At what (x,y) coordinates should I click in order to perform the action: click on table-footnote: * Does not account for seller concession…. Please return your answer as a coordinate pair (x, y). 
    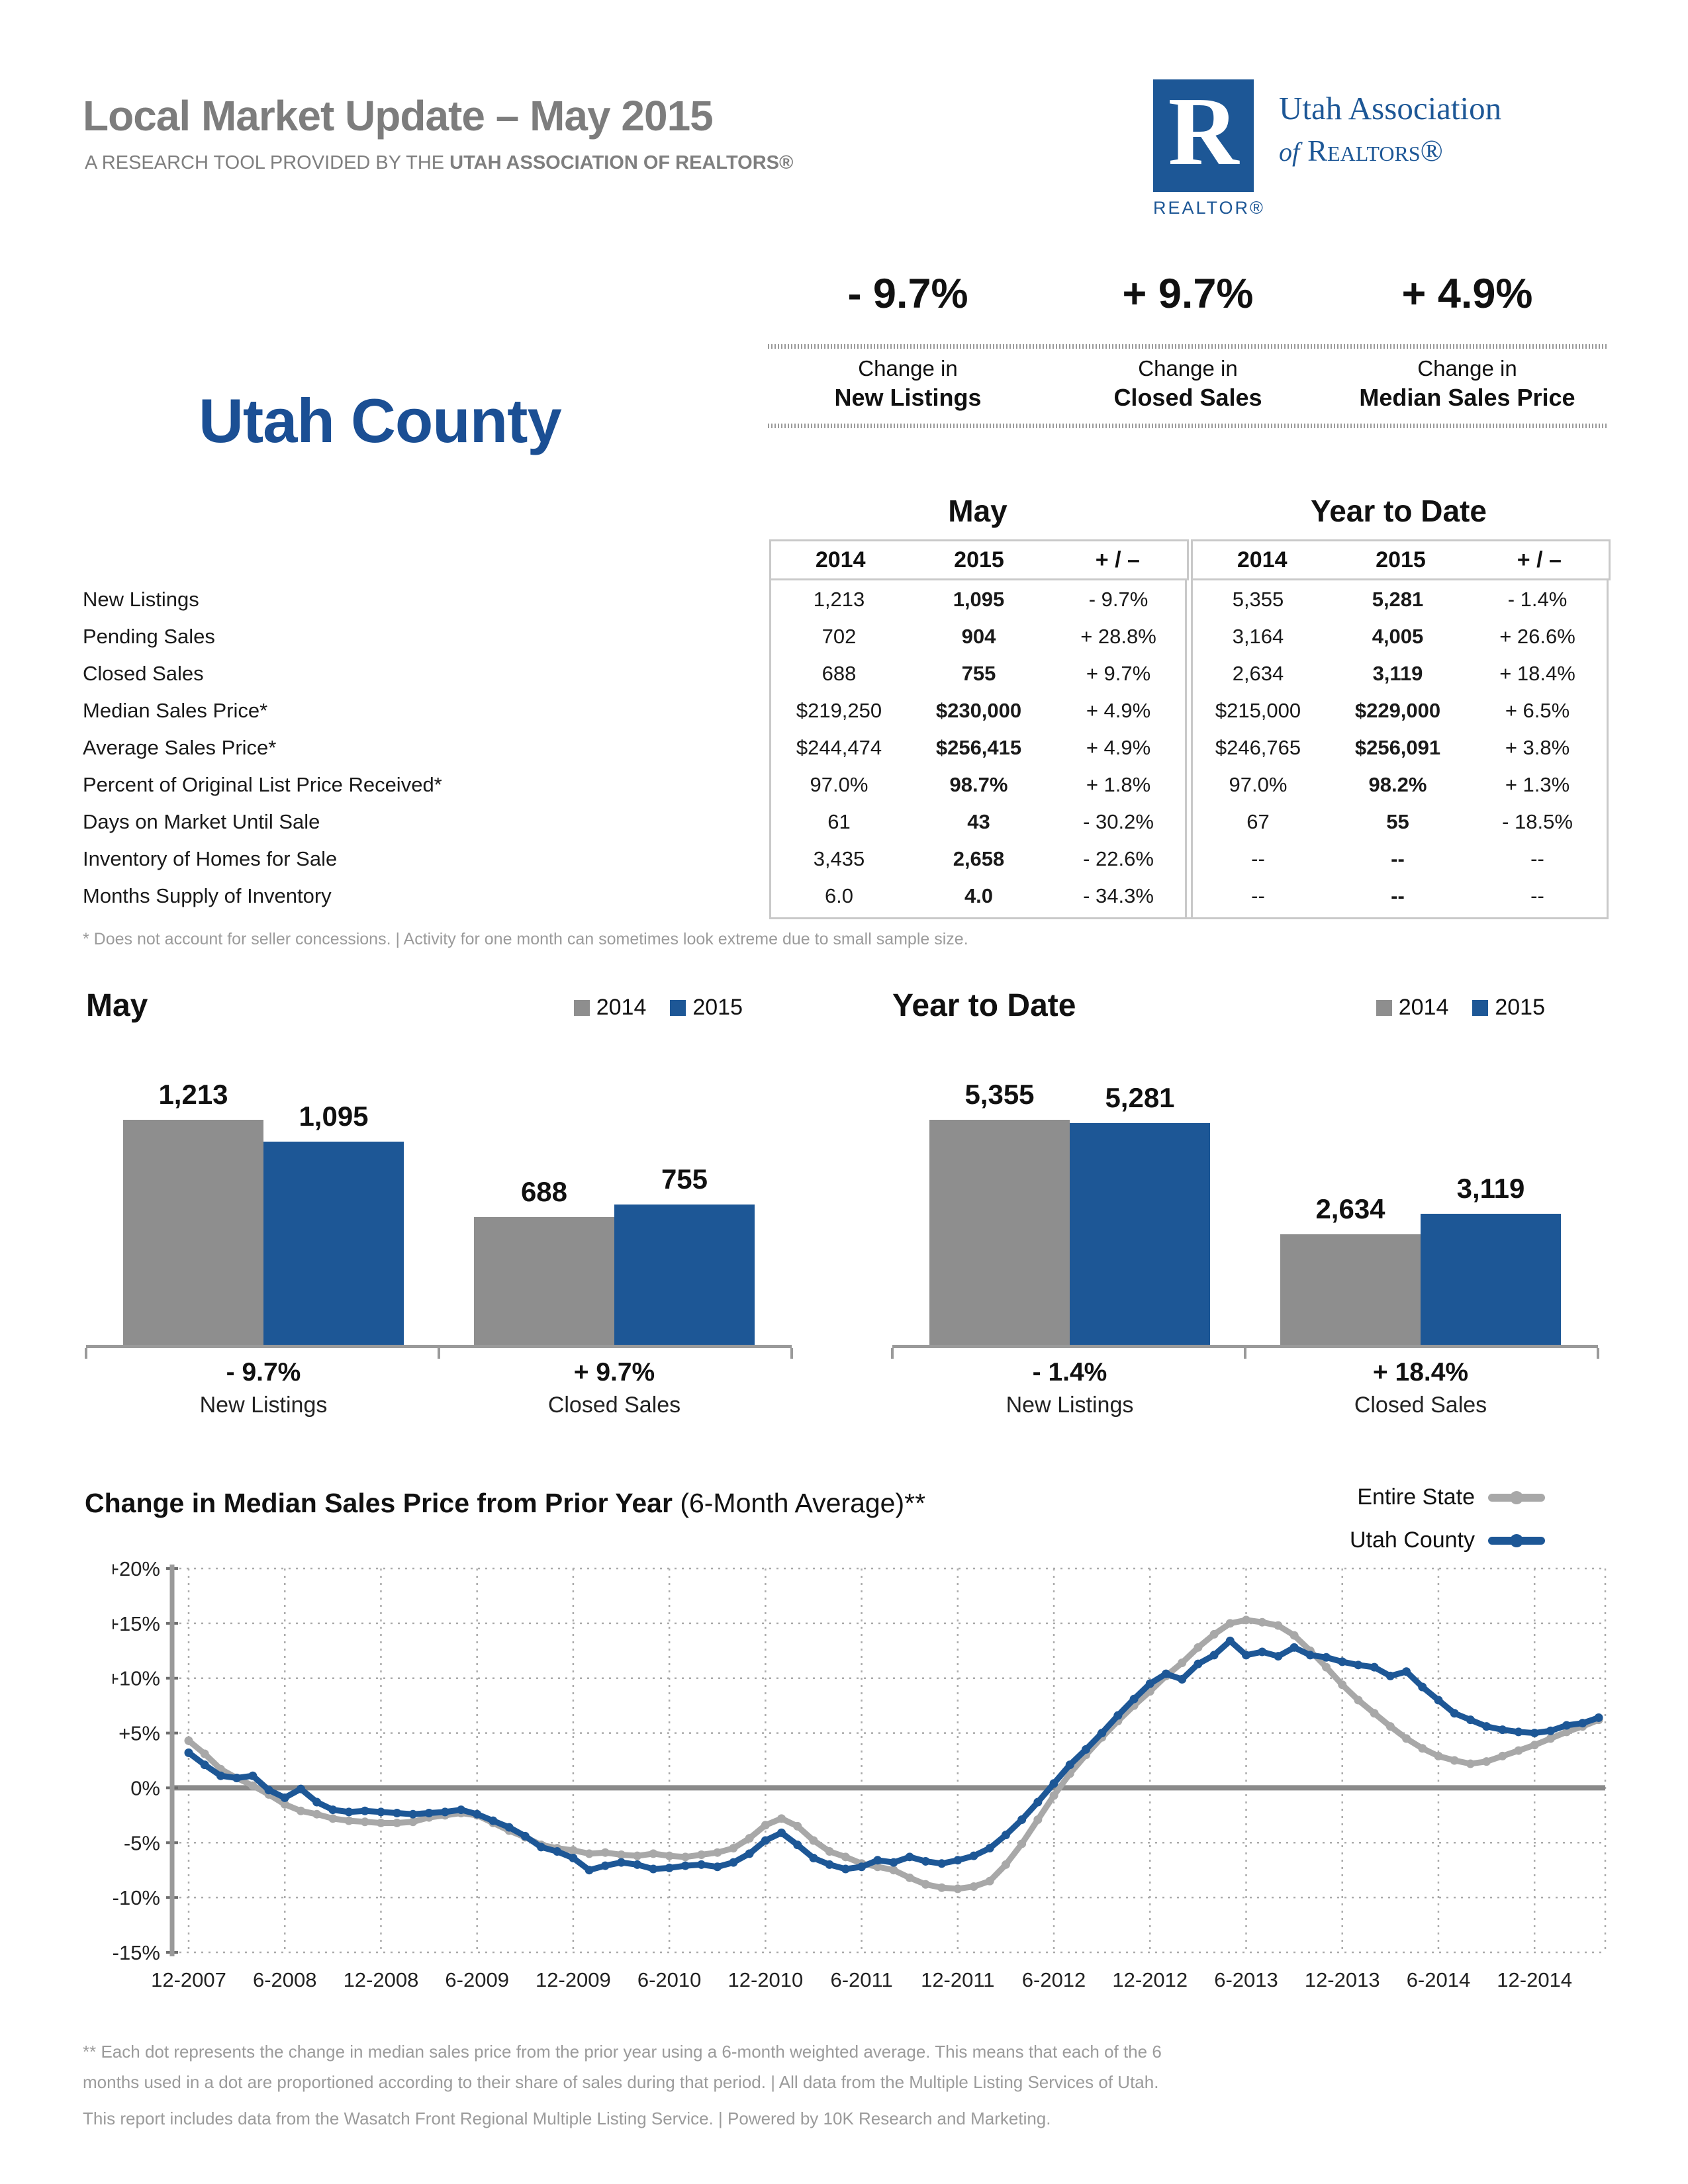
    Looking at the image, I should click on (525, 939).